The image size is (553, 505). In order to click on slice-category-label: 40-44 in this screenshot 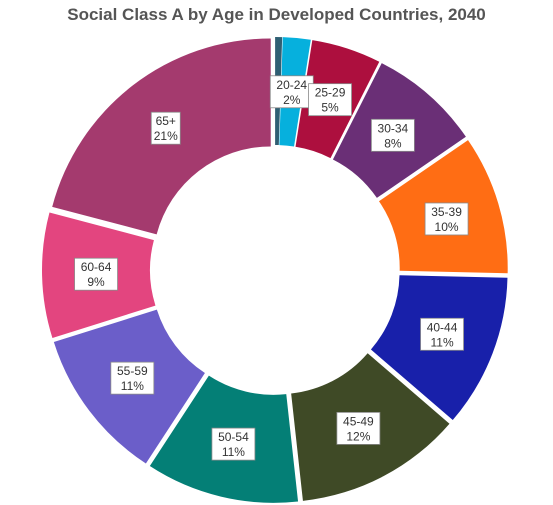, I will do `click(442, 327)`.